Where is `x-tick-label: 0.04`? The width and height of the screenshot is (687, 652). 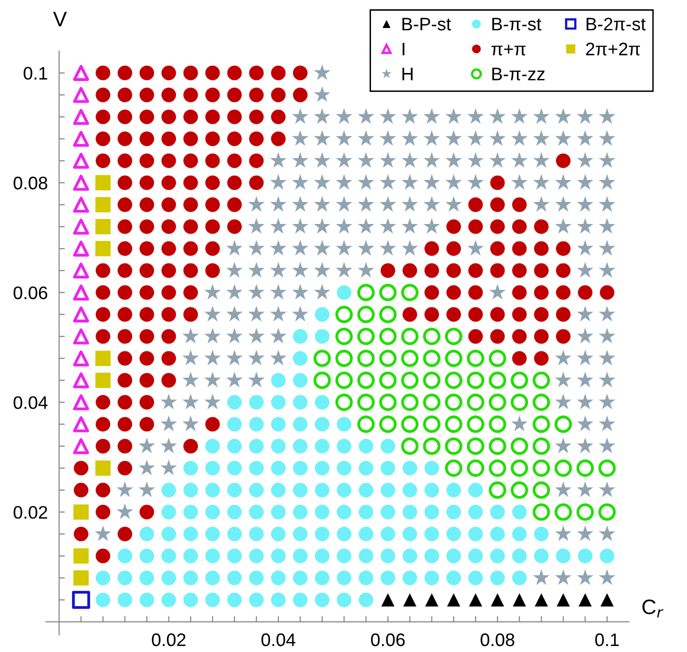 x-tick-label: 0.04 is located at coordinates (278, 639).